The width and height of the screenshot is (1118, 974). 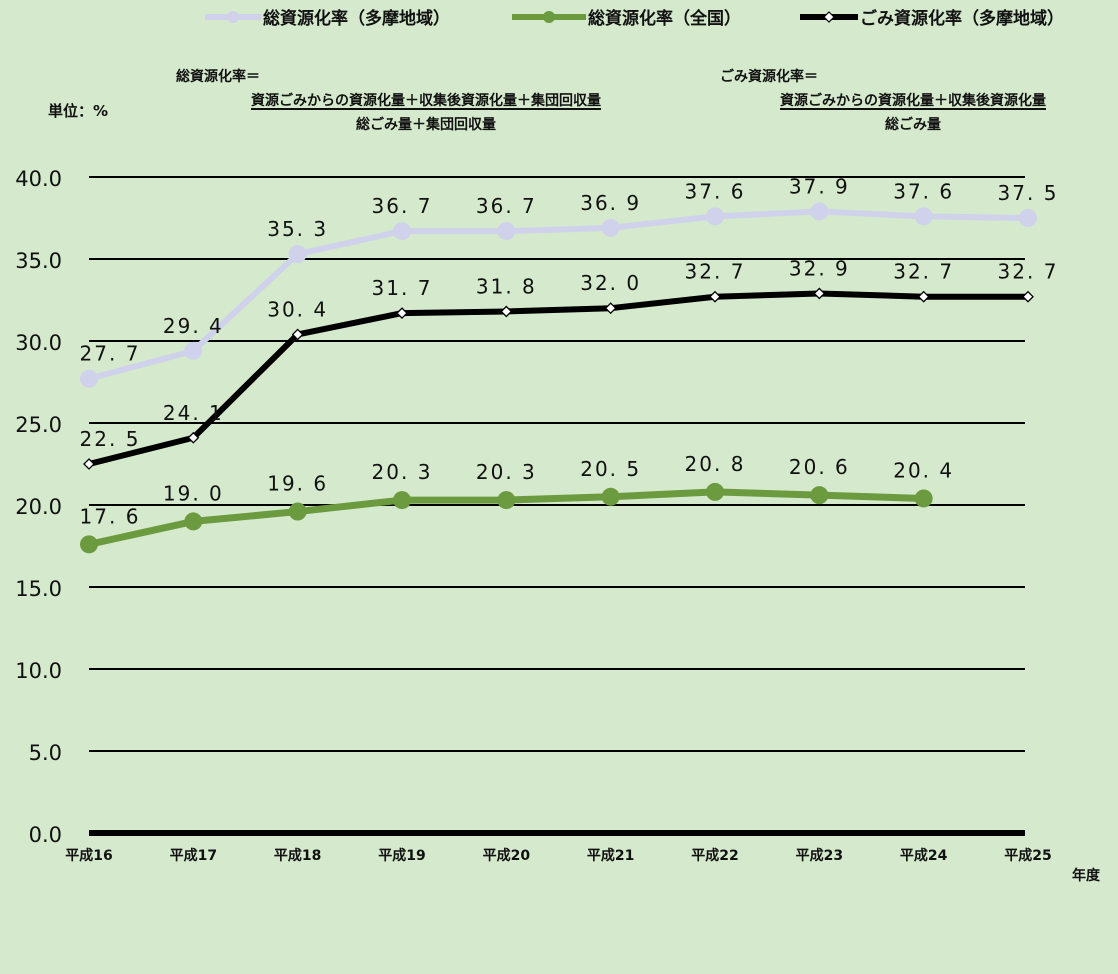 What do you see at coordinates (193, 855) in the screenshot?
I see `x-tick-label: 平成17` at bounding box center [193, 855].